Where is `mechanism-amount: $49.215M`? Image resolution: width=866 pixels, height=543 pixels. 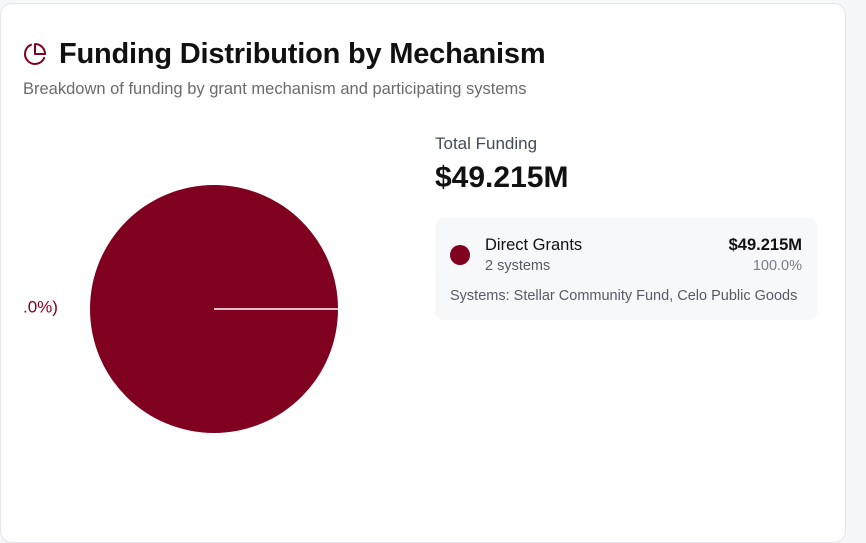
mechanism-amount: $49.215M is located at coordinates (765, 245).